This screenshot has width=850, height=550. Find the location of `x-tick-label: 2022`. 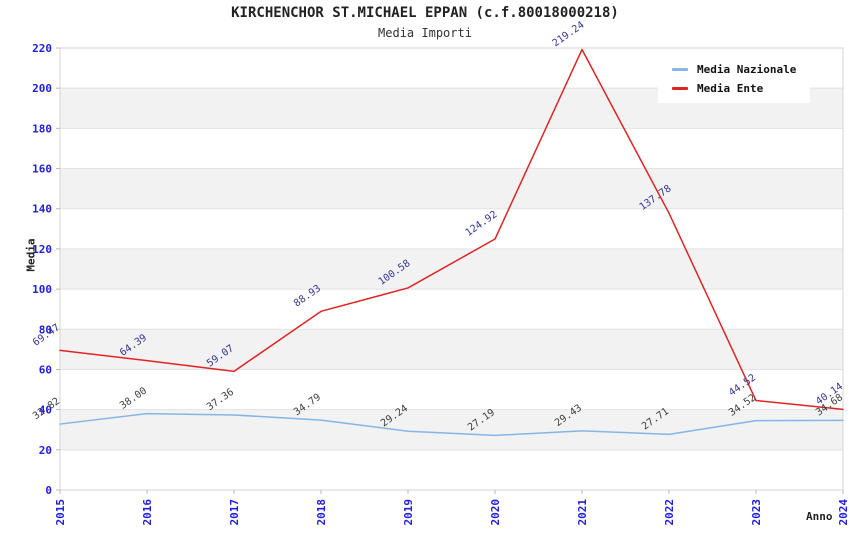

x-tick-label: 2022 is located at coordinates (669, 512).